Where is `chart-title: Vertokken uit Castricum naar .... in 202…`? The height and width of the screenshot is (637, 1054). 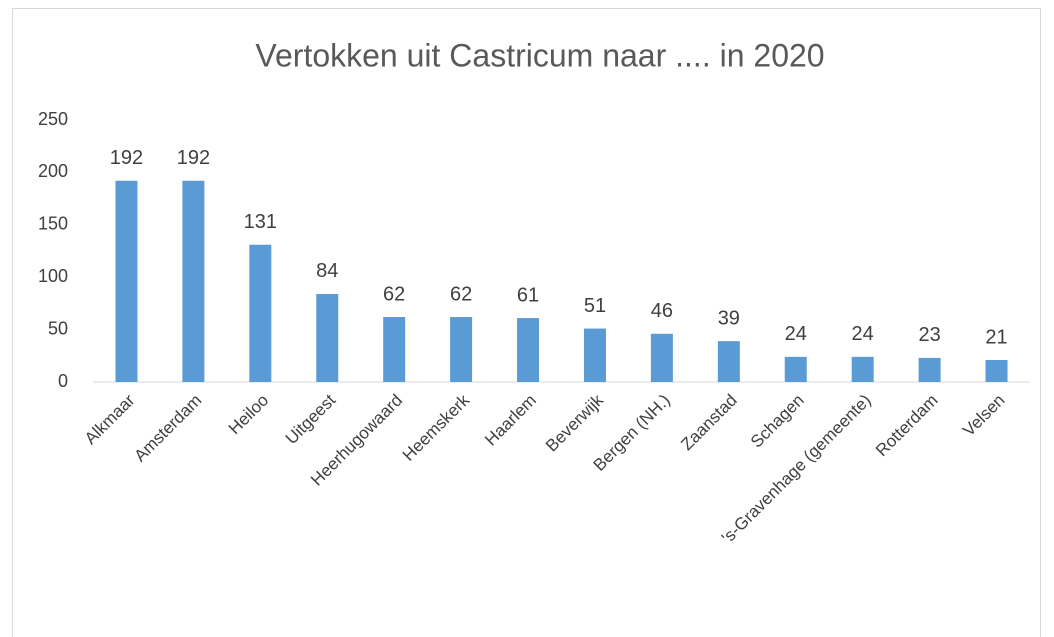 chart-title: Vertokken uit Castricum naar .... in 202… is located at coordinates (539, 55).